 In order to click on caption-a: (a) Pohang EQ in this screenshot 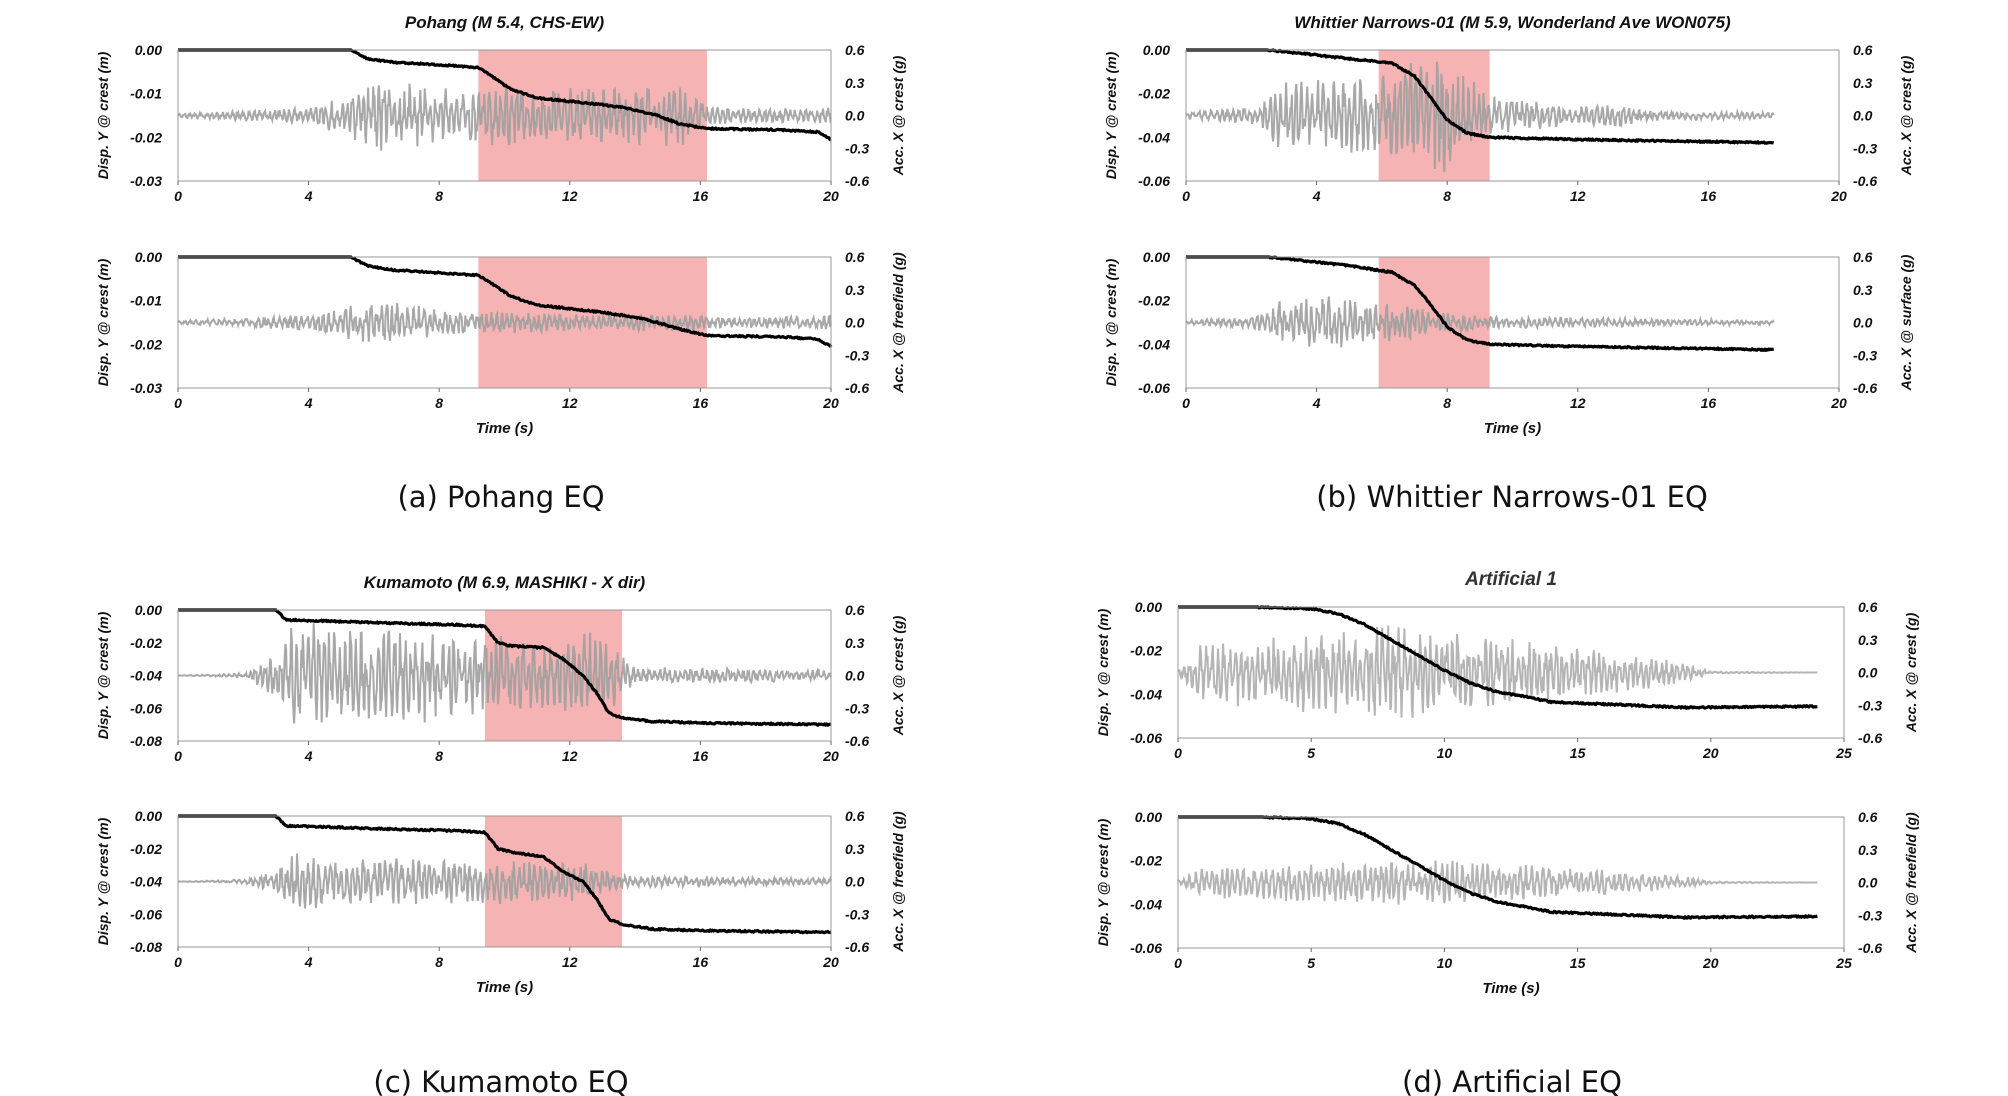, I will do `click(500, 497)`.